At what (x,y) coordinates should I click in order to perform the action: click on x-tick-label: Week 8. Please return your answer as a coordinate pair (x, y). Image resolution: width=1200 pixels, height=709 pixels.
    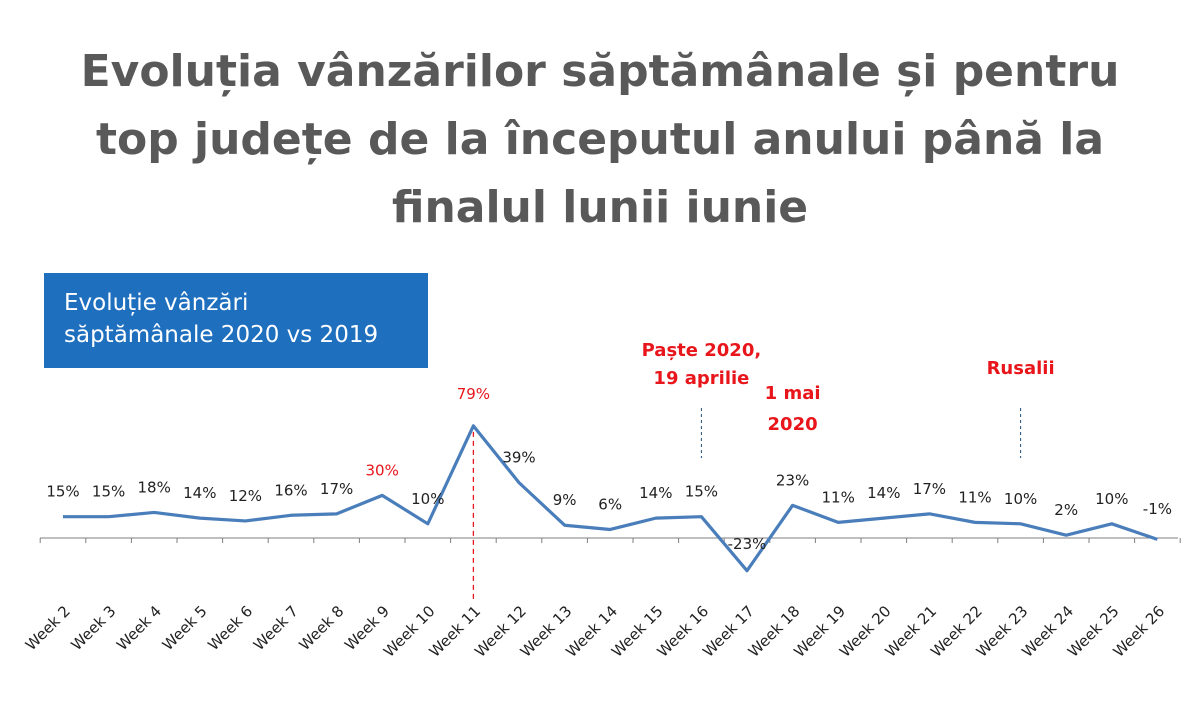
    Looking at the image, I should click on (322, 628).